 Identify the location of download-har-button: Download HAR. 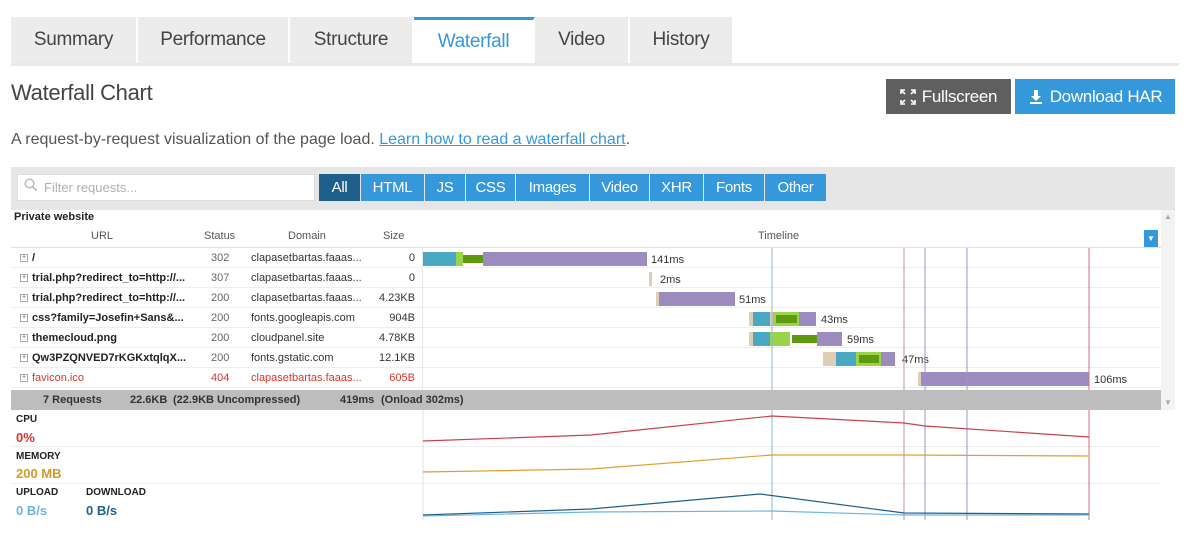
(1095, 96).